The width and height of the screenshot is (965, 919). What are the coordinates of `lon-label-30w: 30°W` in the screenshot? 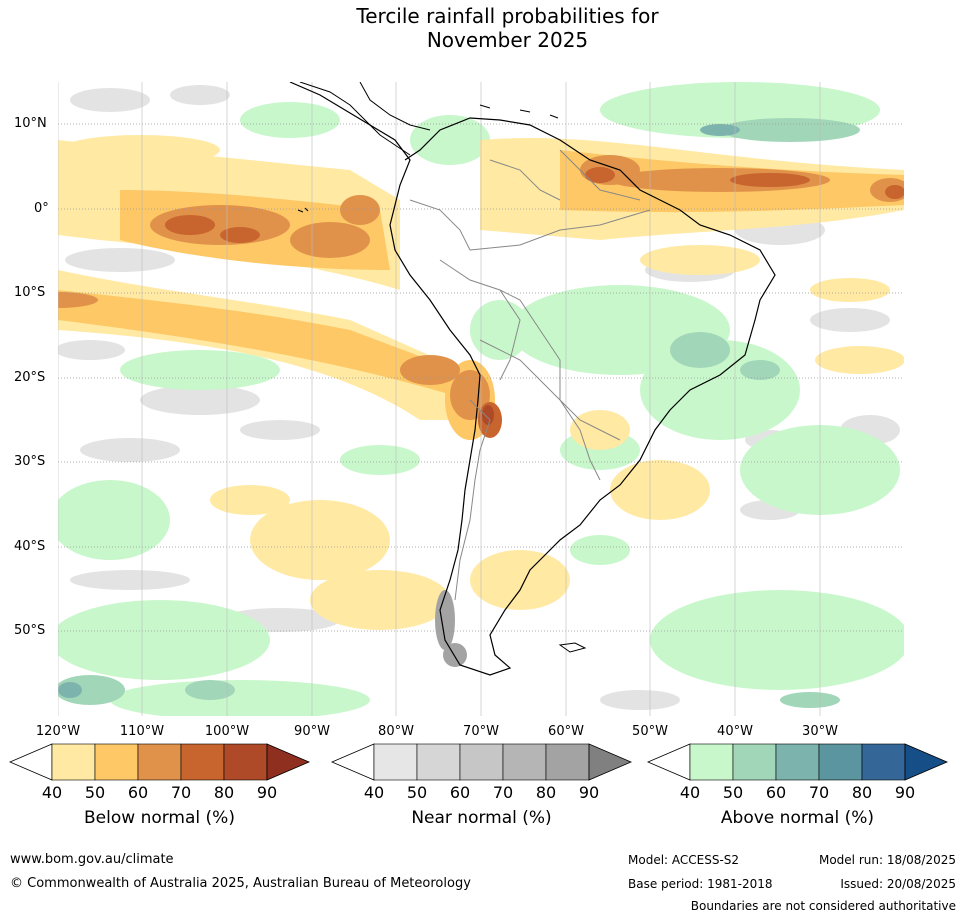 It's located at (820, 731).